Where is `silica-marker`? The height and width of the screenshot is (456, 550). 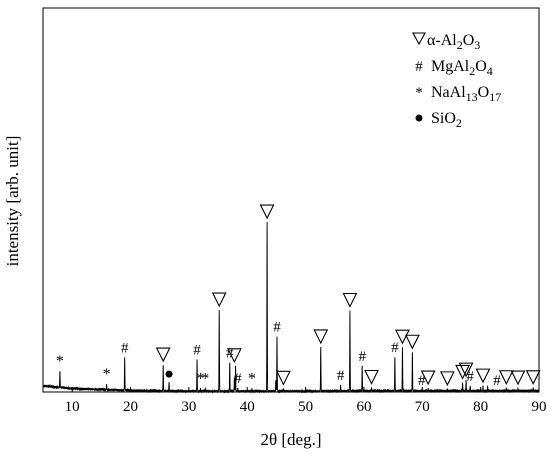 silica-marker is located at coordinates (169, 374).